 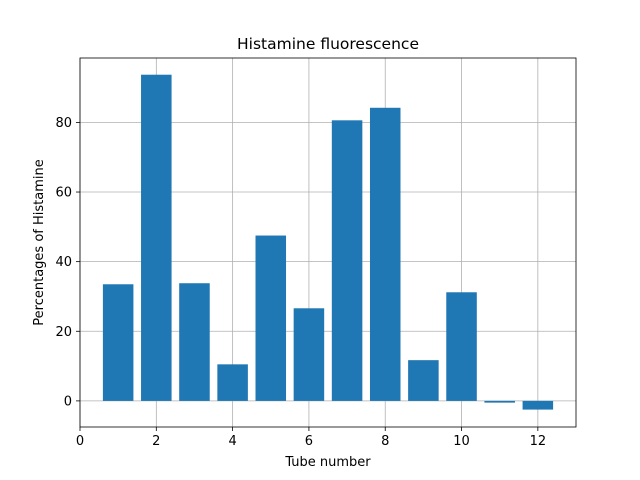 I want to click on x-axis-label: Tube number, so click(x=327, y=462).